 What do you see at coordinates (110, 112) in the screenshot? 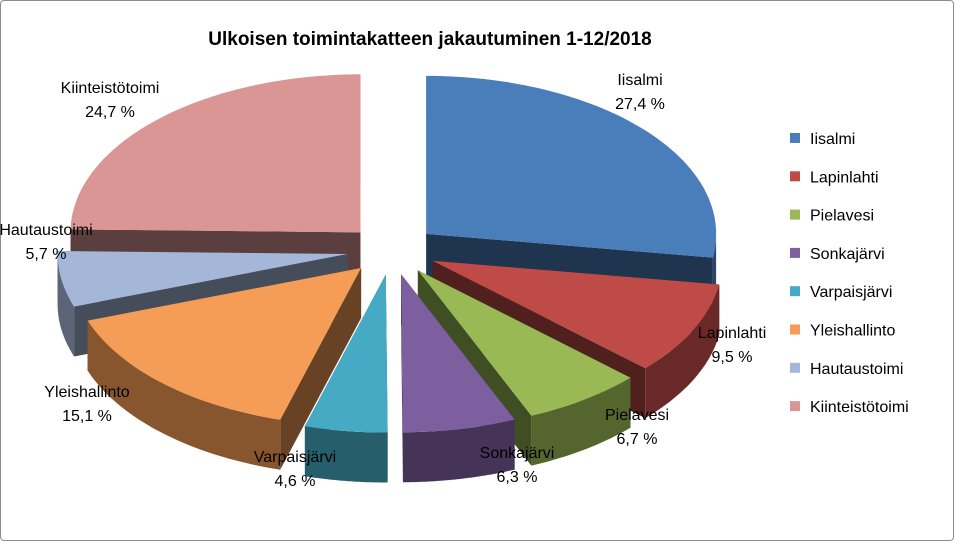
I see `data-label-value: 24,7 %` at bounding box center [110, 112].